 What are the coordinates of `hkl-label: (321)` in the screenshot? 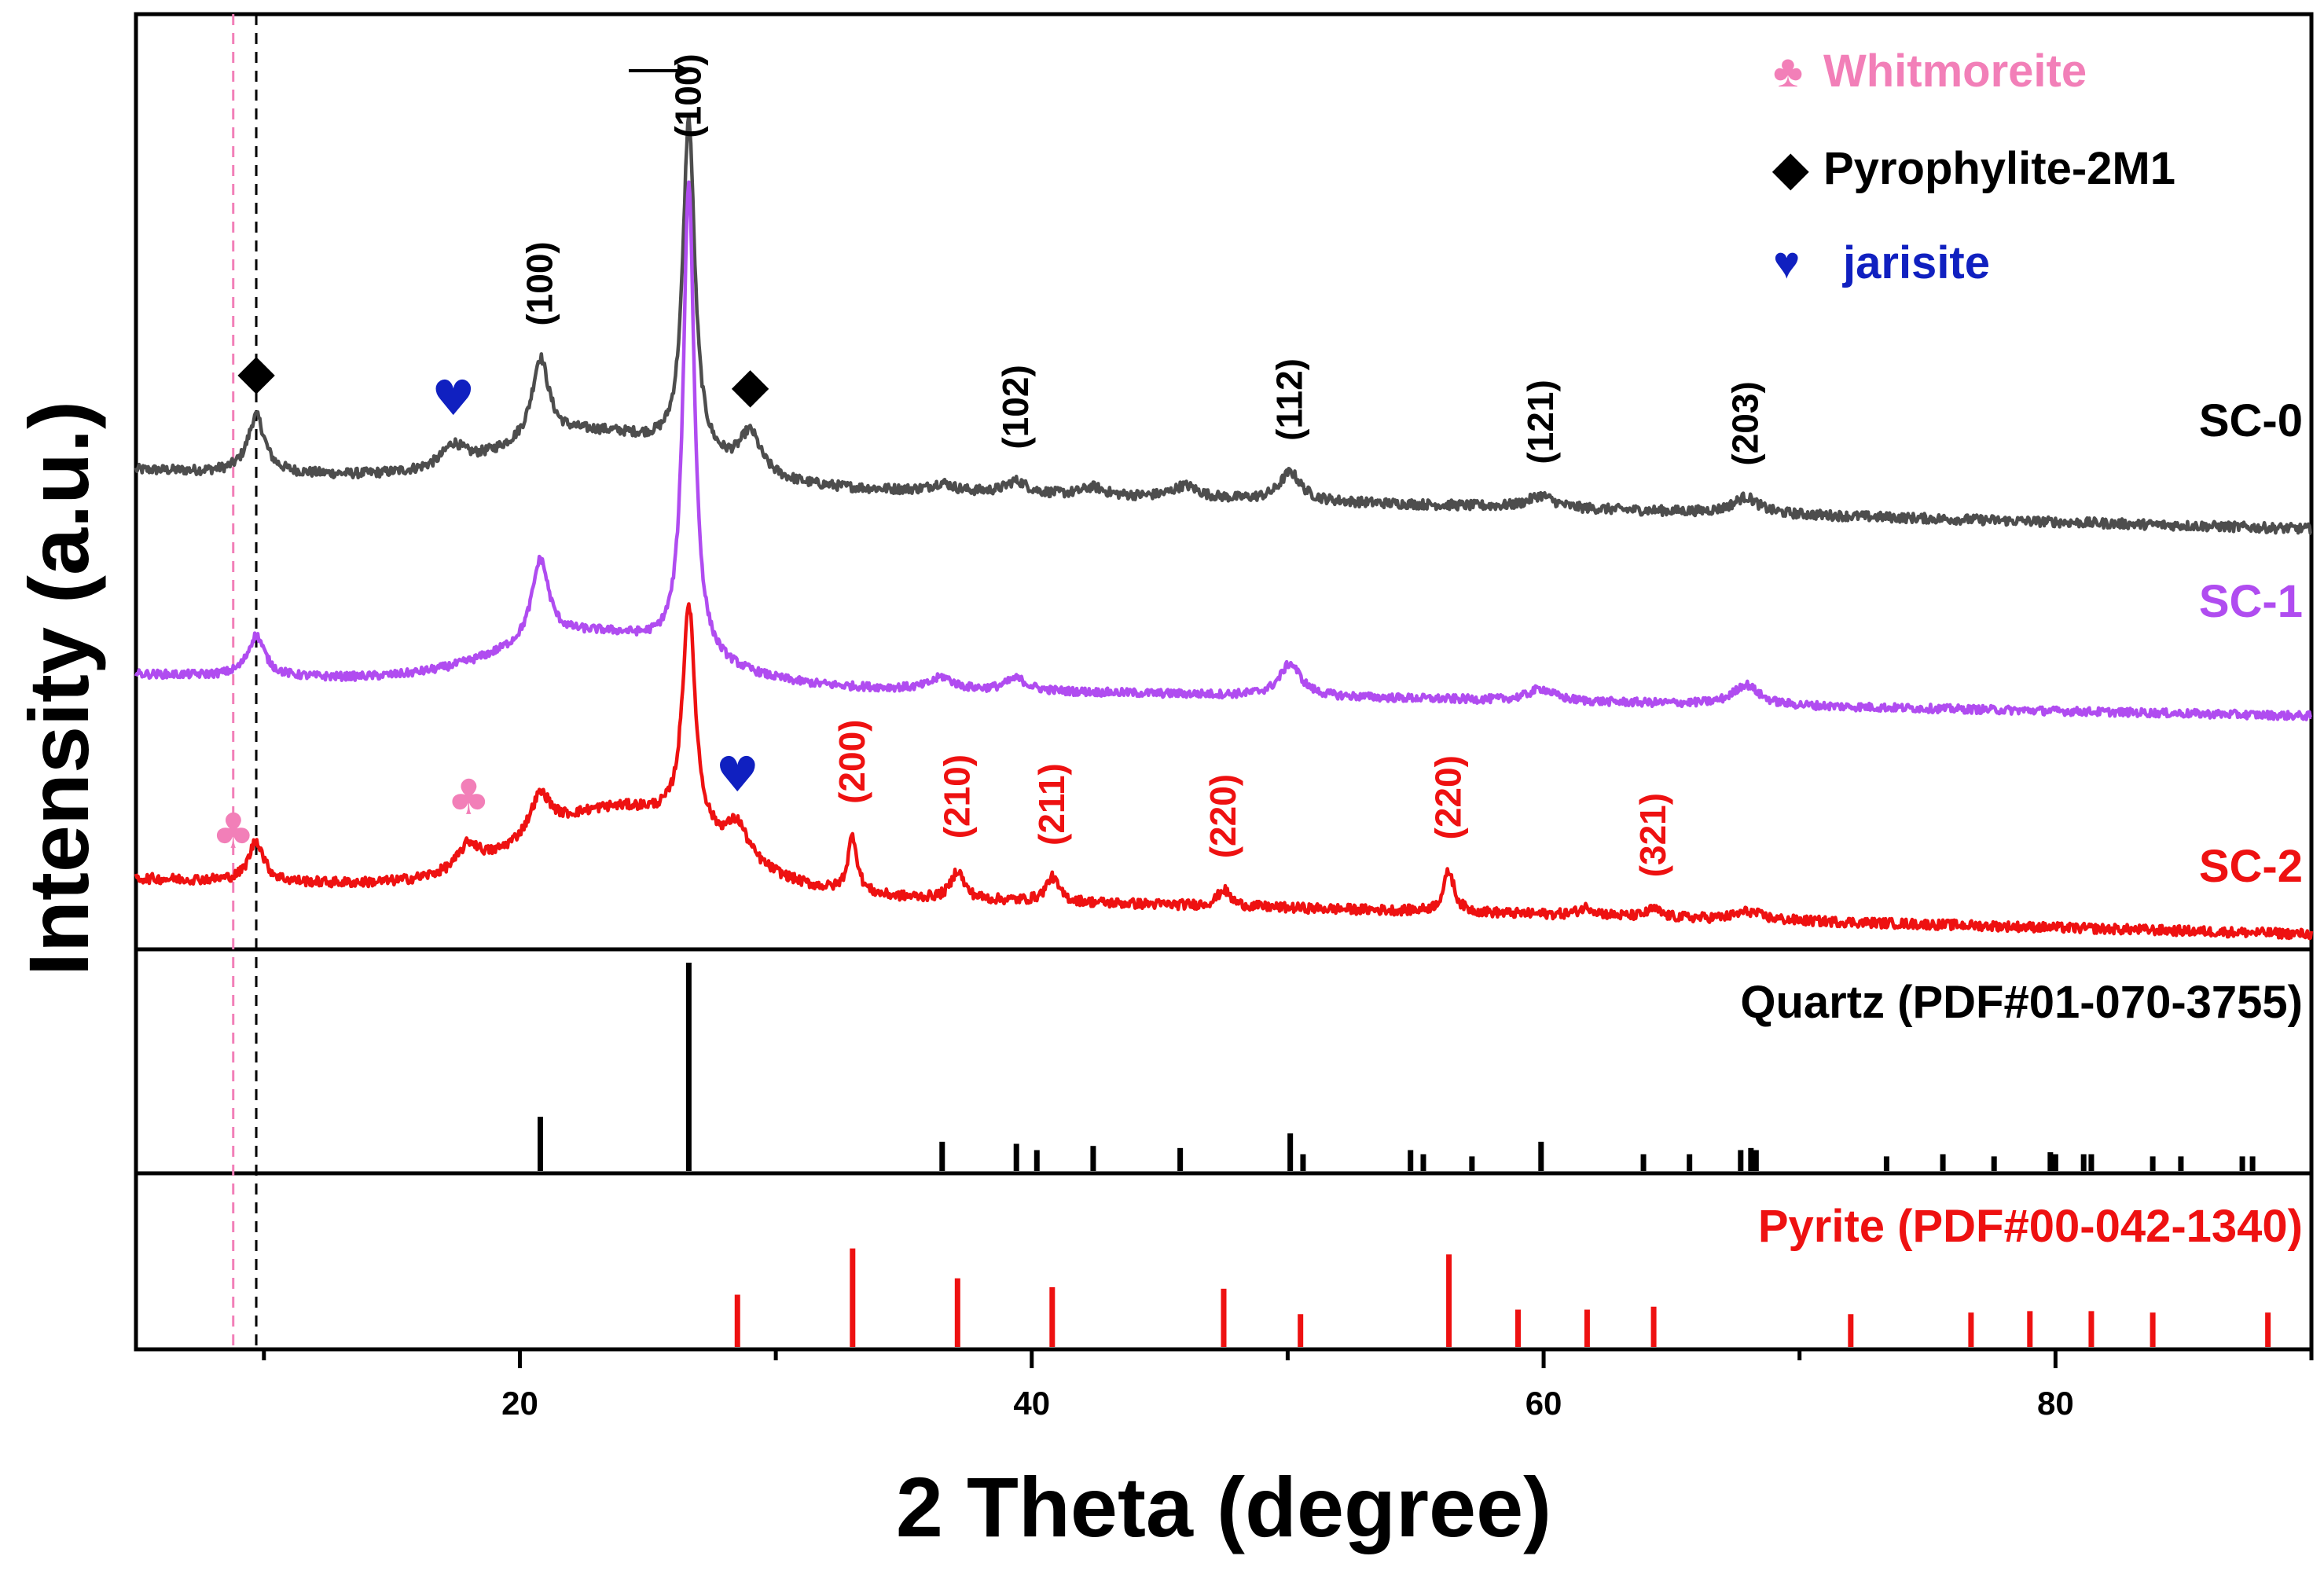 It's located at (1652, 835).